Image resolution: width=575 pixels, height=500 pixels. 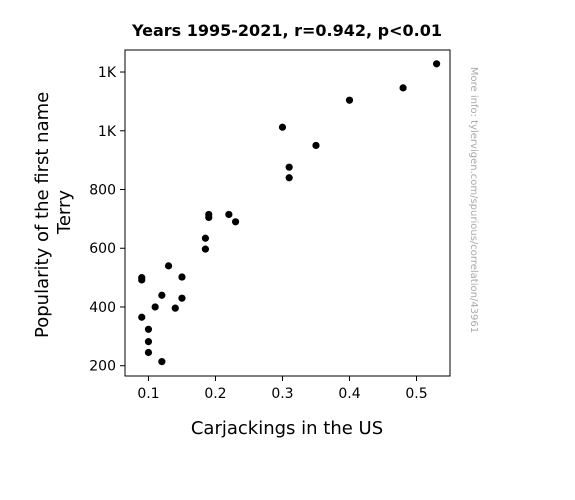 I want to click on x-tick-label: 0.2, so click(x=215, y=394).